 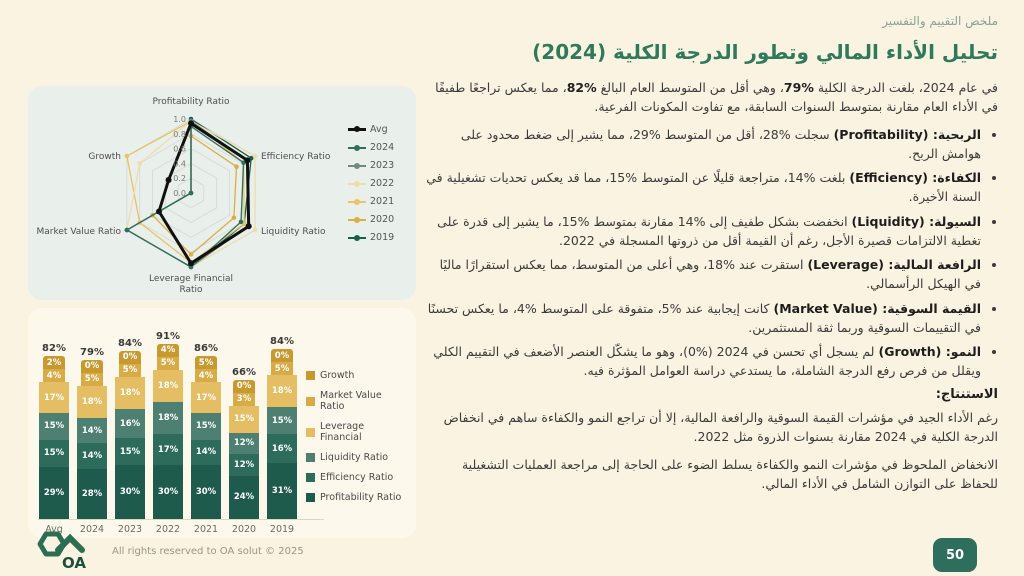 What do you see at coordinates (915, 178) in the screenshot?
I see `bullet-term: الكفاءة: (Efficiency)` at bounding box center [915, 178].